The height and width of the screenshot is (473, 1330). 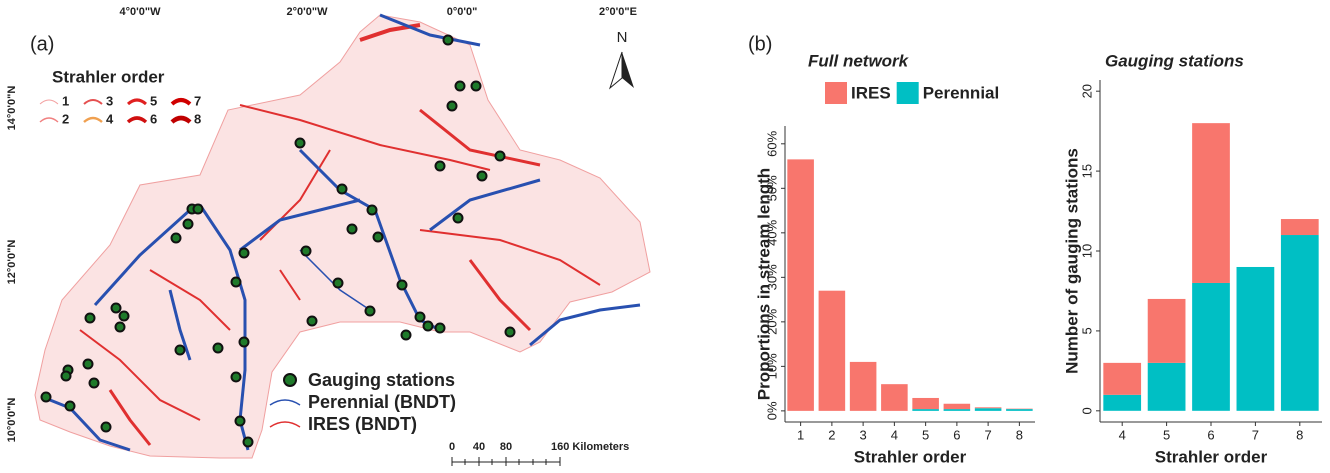 I want to click on latitude-label: 14°0'0"N, so click(x=12, y=108).